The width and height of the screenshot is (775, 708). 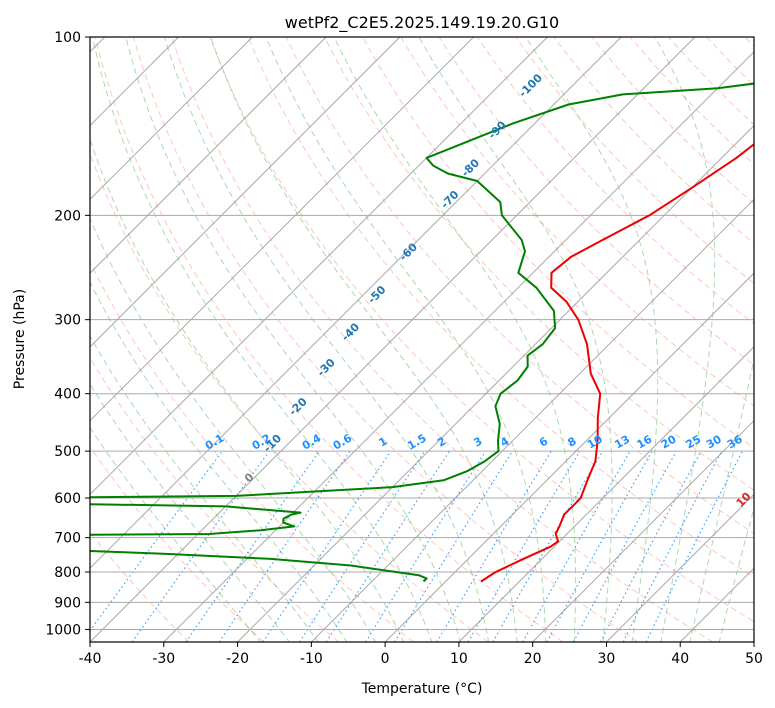 What do you see at coordinates (385, 659) in the screenshot?
I see `x-tick-label: 0` at bounding box center [385, 659].